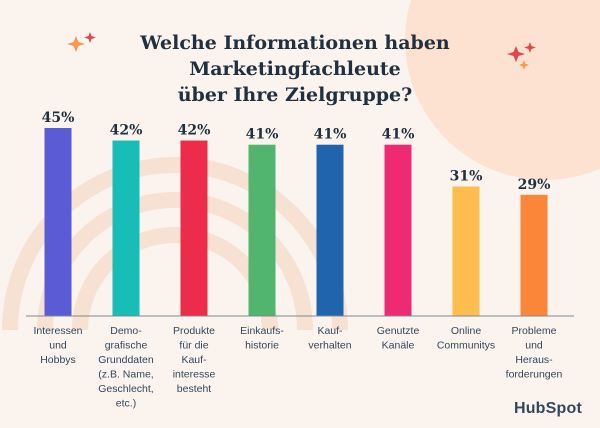 This screenshot has height=428, width=600. What do you see at coordinates (125, 375) in the screenshot?
I see `category-label: (z.B. Name,` at bounding box center [125, 375].